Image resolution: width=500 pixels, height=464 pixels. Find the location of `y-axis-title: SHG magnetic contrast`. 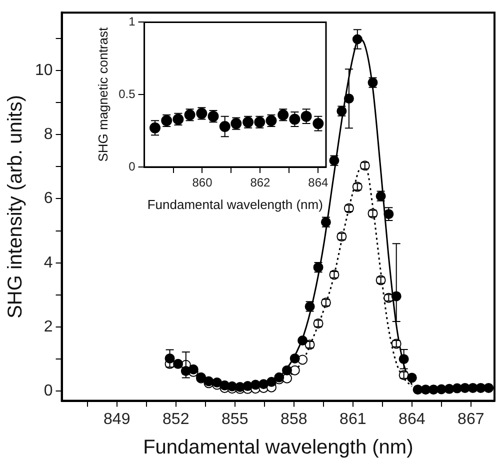

y-axis-title: SHG magnetic contrast is located at coordinates (102, 94).